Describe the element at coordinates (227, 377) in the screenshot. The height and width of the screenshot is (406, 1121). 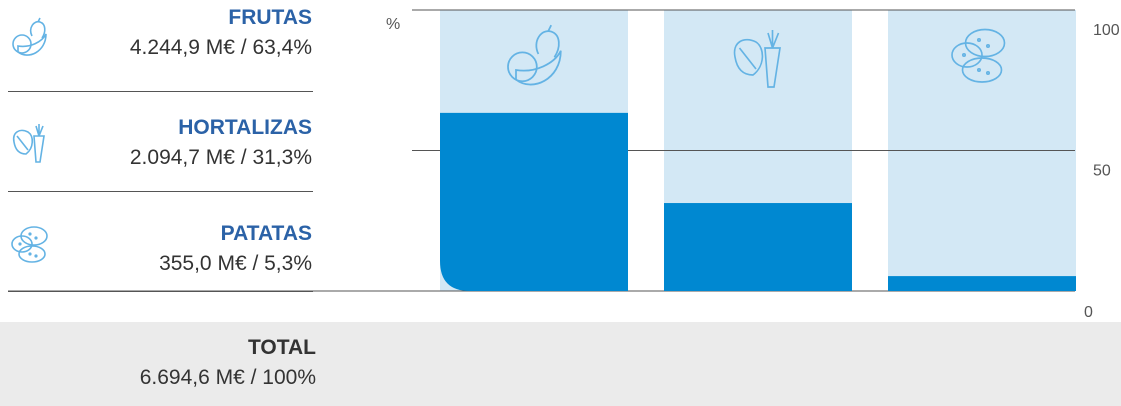
I see `total-value: 6.694,6 M€ / 100%` at that location.